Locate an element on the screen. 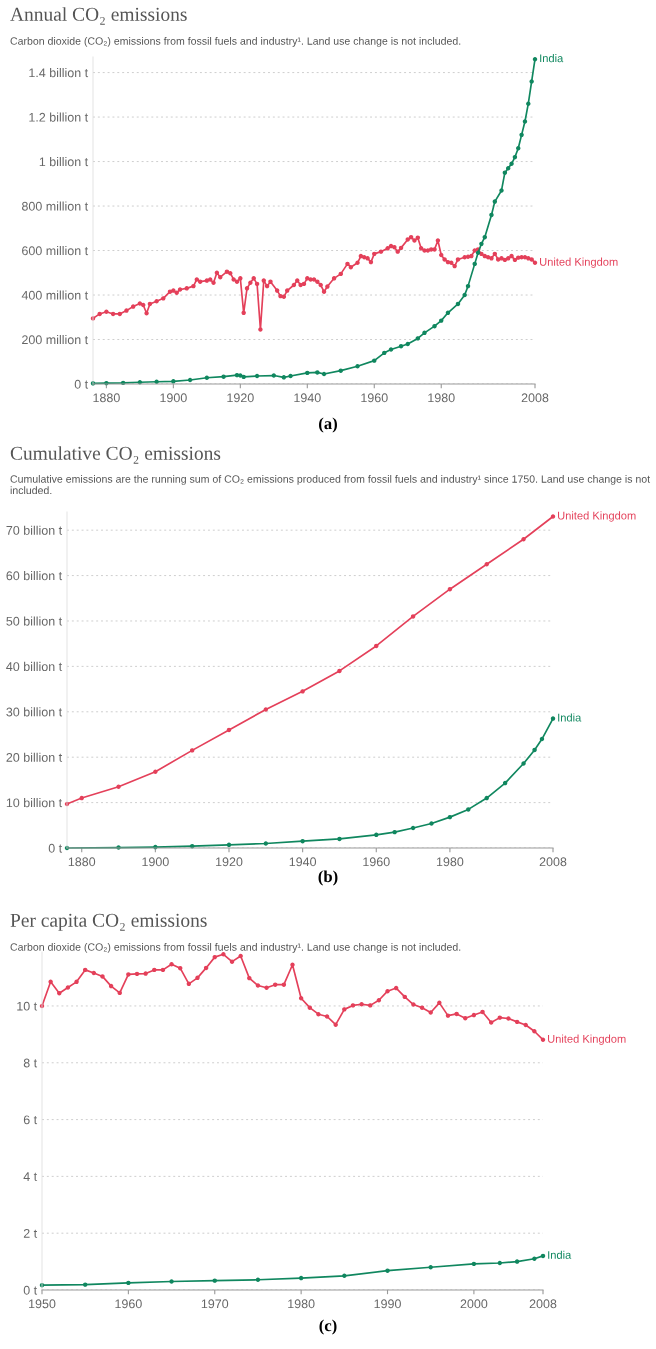  x-tick-label: 1950 is located at coordinates (42, 1304).